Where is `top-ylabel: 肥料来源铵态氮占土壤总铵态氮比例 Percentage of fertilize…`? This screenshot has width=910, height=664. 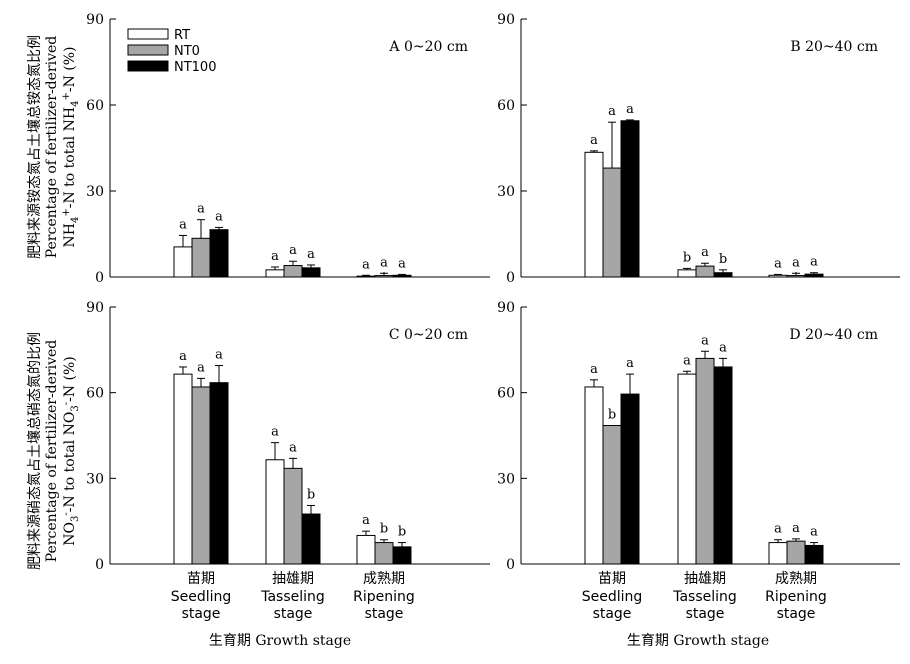 top-ylabel: 肥料来源铵态氮占土壤总铵态氮比例 Percentage of fertilize… is located at coordinates (53, 147).